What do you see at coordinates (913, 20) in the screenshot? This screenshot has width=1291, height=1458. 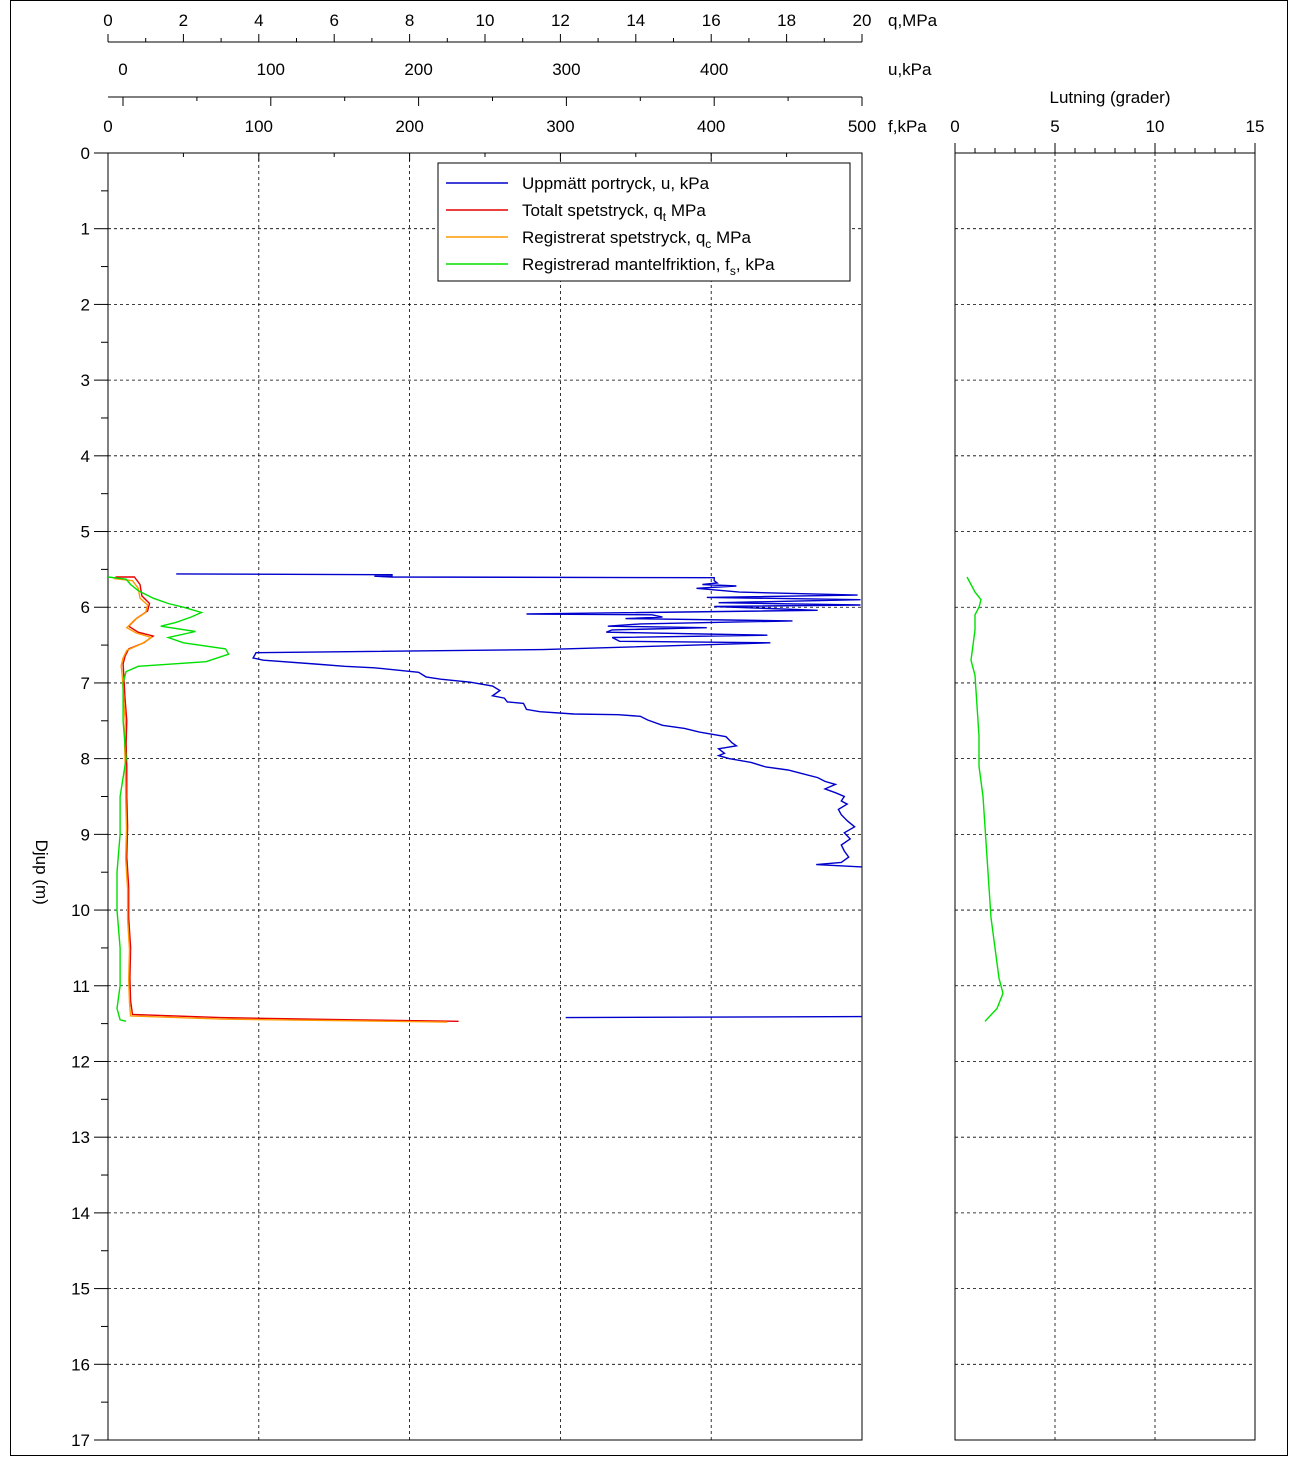 I see `q-axis-unit: q,MPa` at bounding box center [913, 20].